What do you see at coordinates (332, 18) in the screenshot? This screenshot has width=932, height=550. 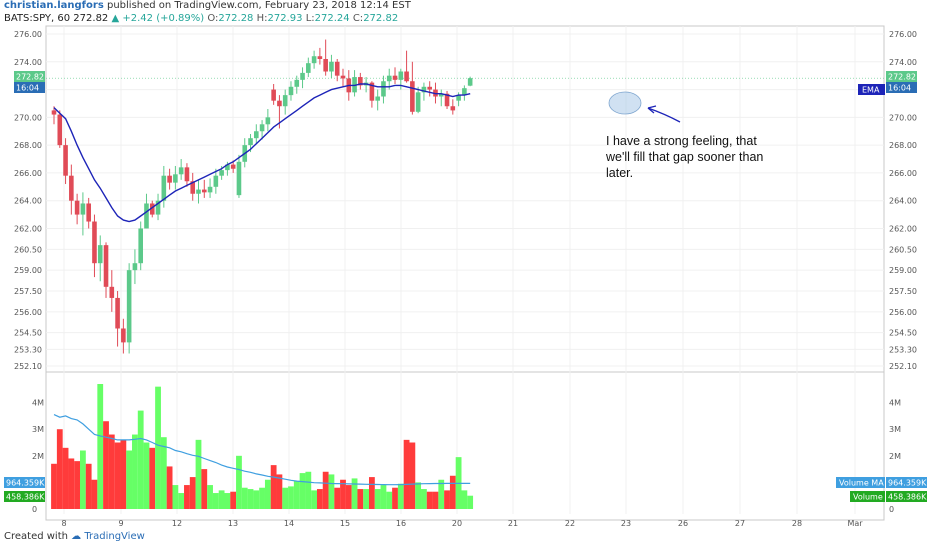 I see `low-value: 272.24` at bounding box center [332, 18].